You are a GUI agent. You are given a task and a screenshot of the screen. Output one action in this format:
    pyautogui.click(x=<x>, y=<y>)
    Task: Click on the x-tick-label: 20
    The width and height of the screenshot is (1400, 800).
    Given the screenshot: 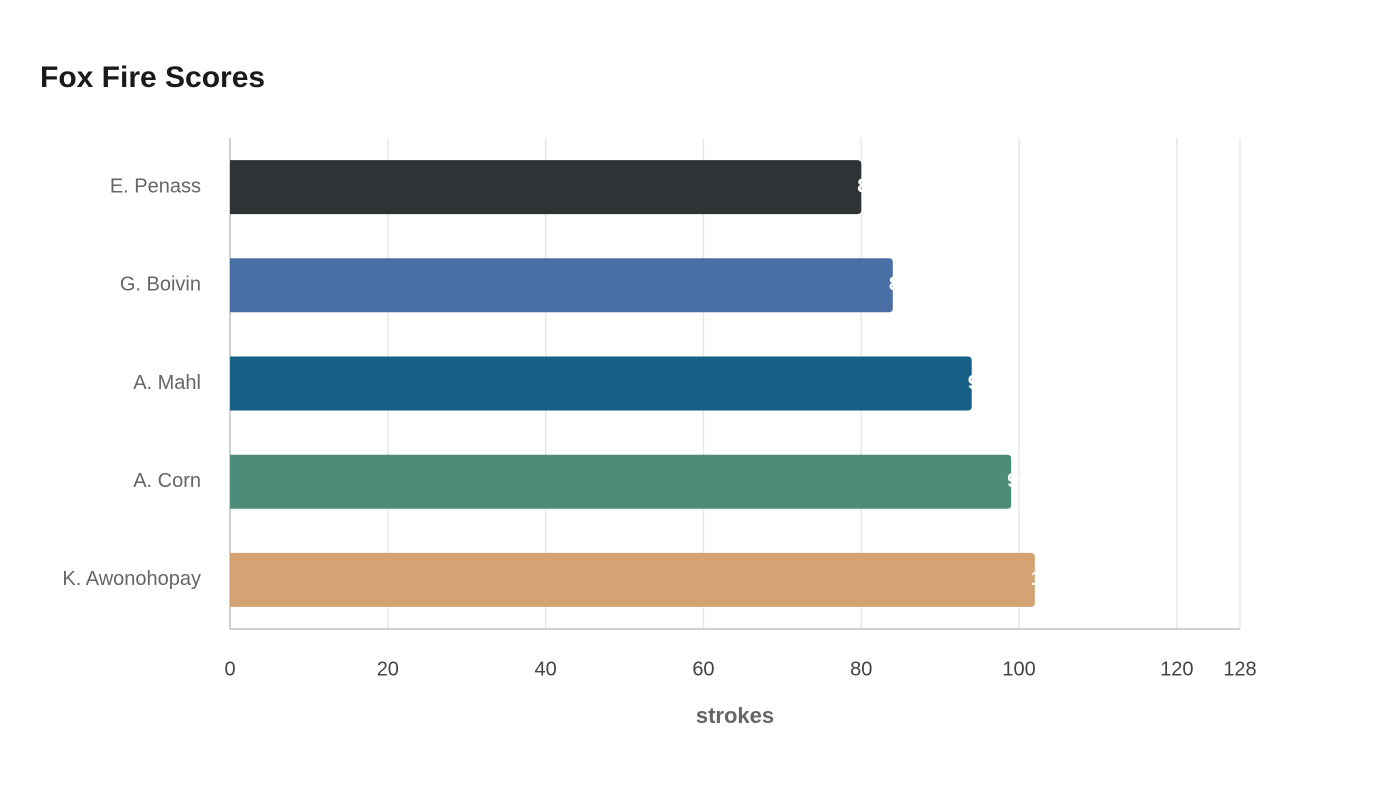 What is the action you would take?
    pyautogui.click(x=388, y=669)
    